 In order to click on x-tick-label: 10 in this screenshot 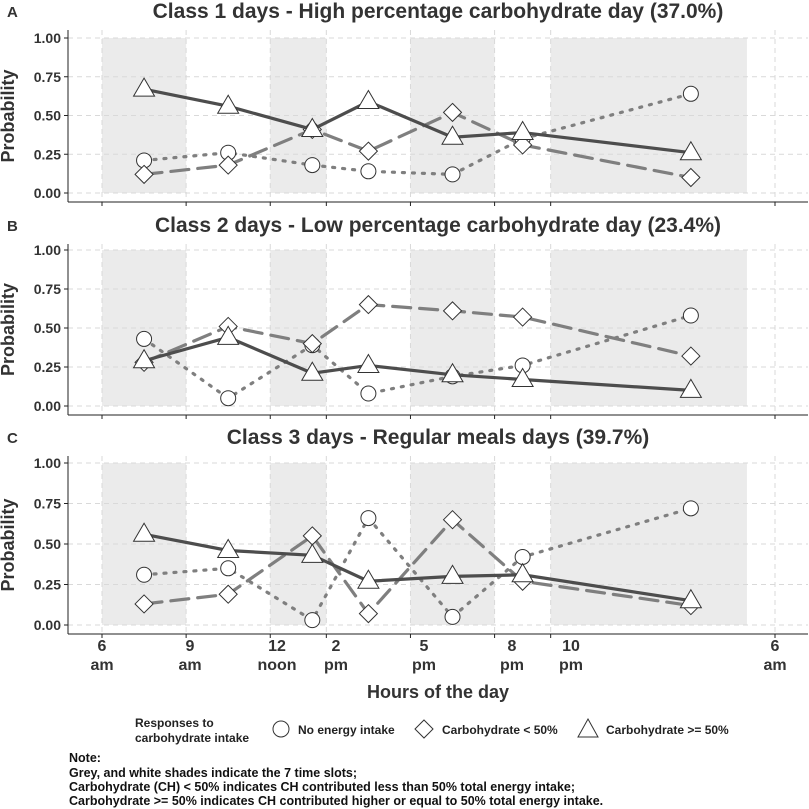, I will do `click(571, 646)`.